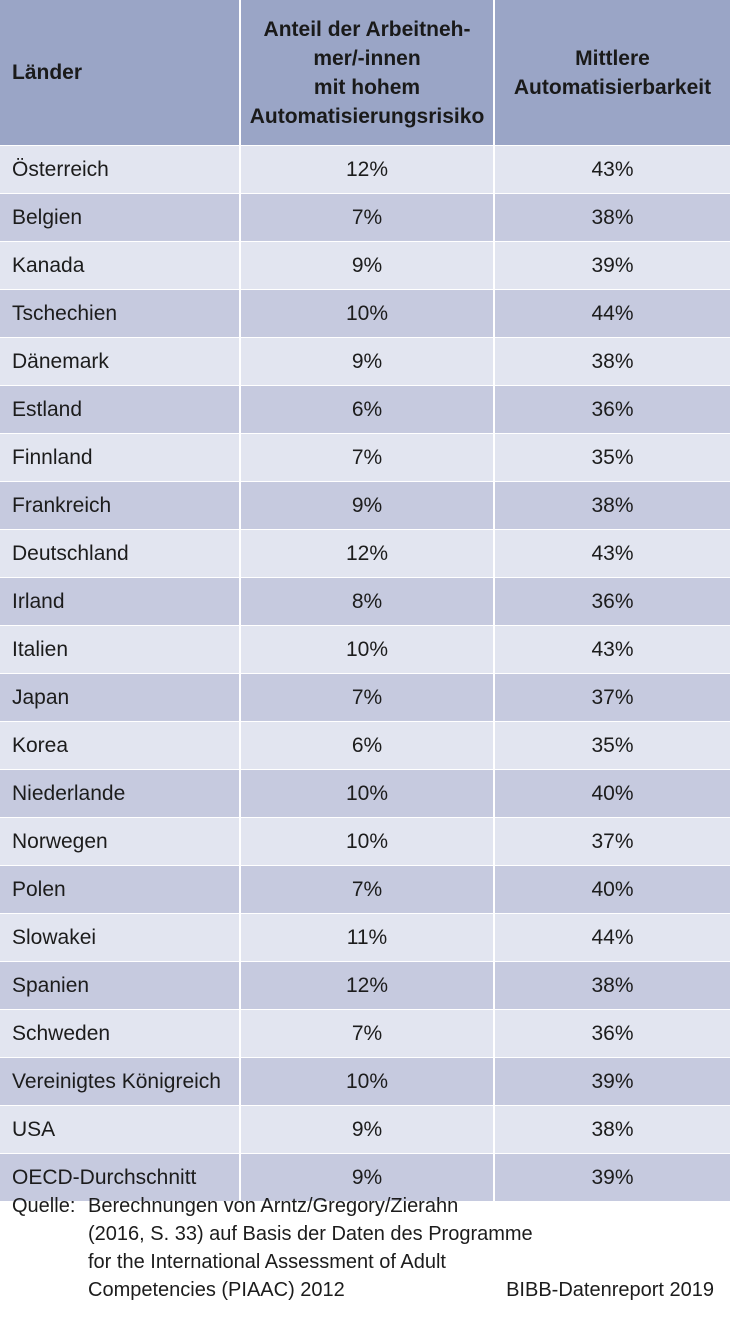 This screenshot has height=1330, width=730. I want to click on table-row: Dänemark 9% 38%, so click(365, 361).